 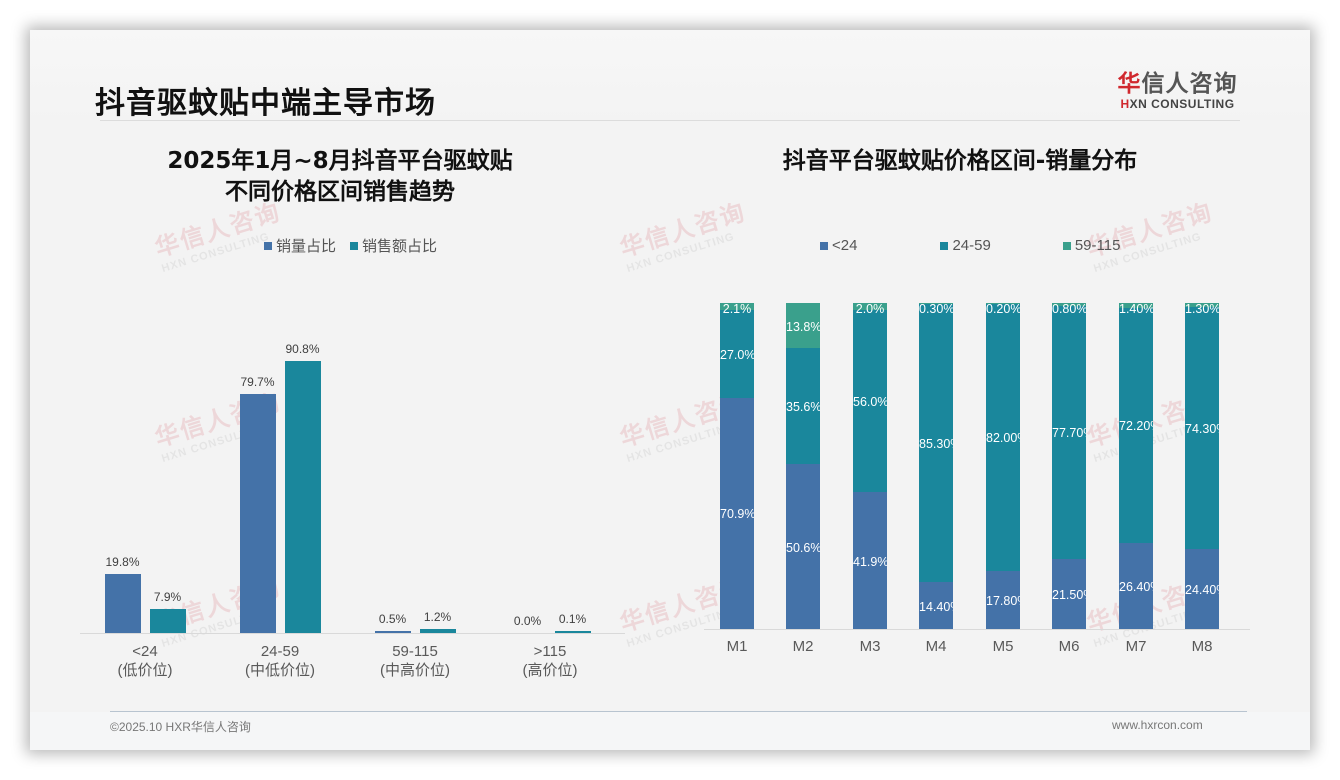 I want to click on footer-divider, so click(x=678, y=711).